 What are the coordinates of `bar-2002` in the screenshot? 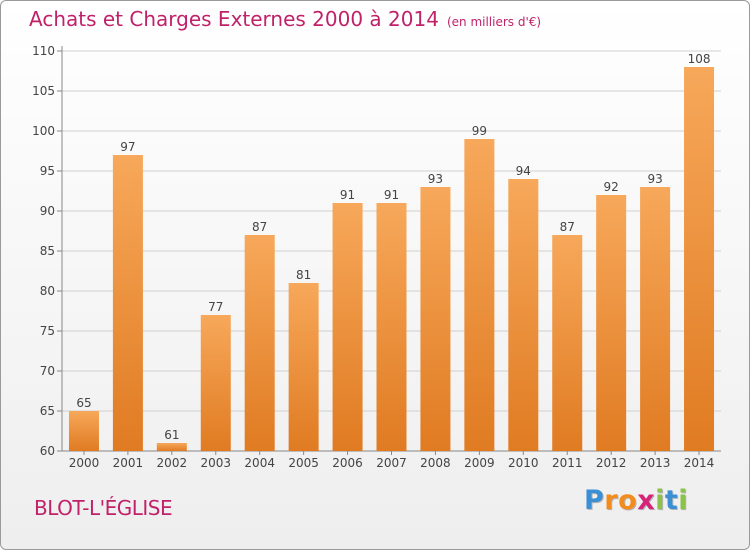 It's located at (171, 447).